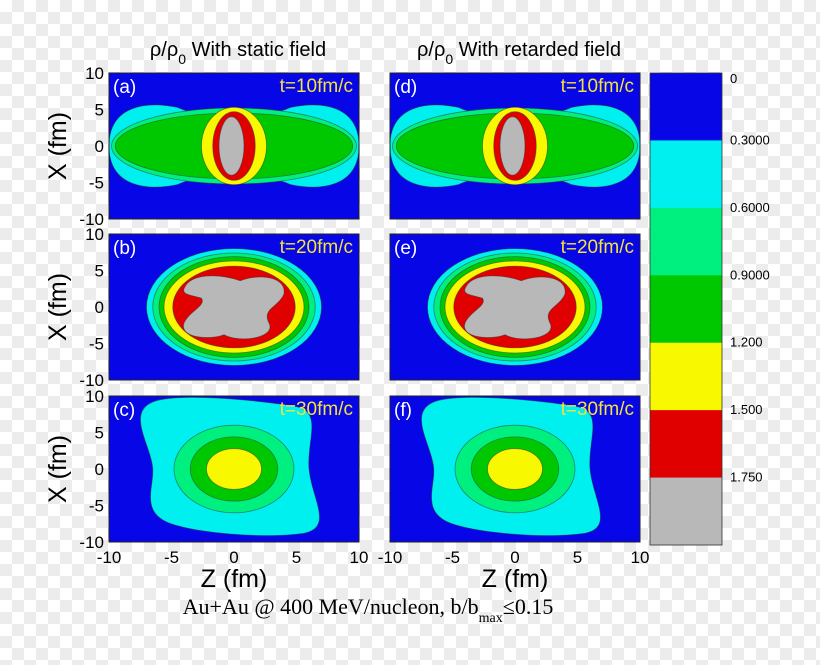 This screenshot has height=665, width=820. Describe the element at coordinates (750, 207) in the screenshot. I see `colorbar-level-label: 0.6000` at that location.